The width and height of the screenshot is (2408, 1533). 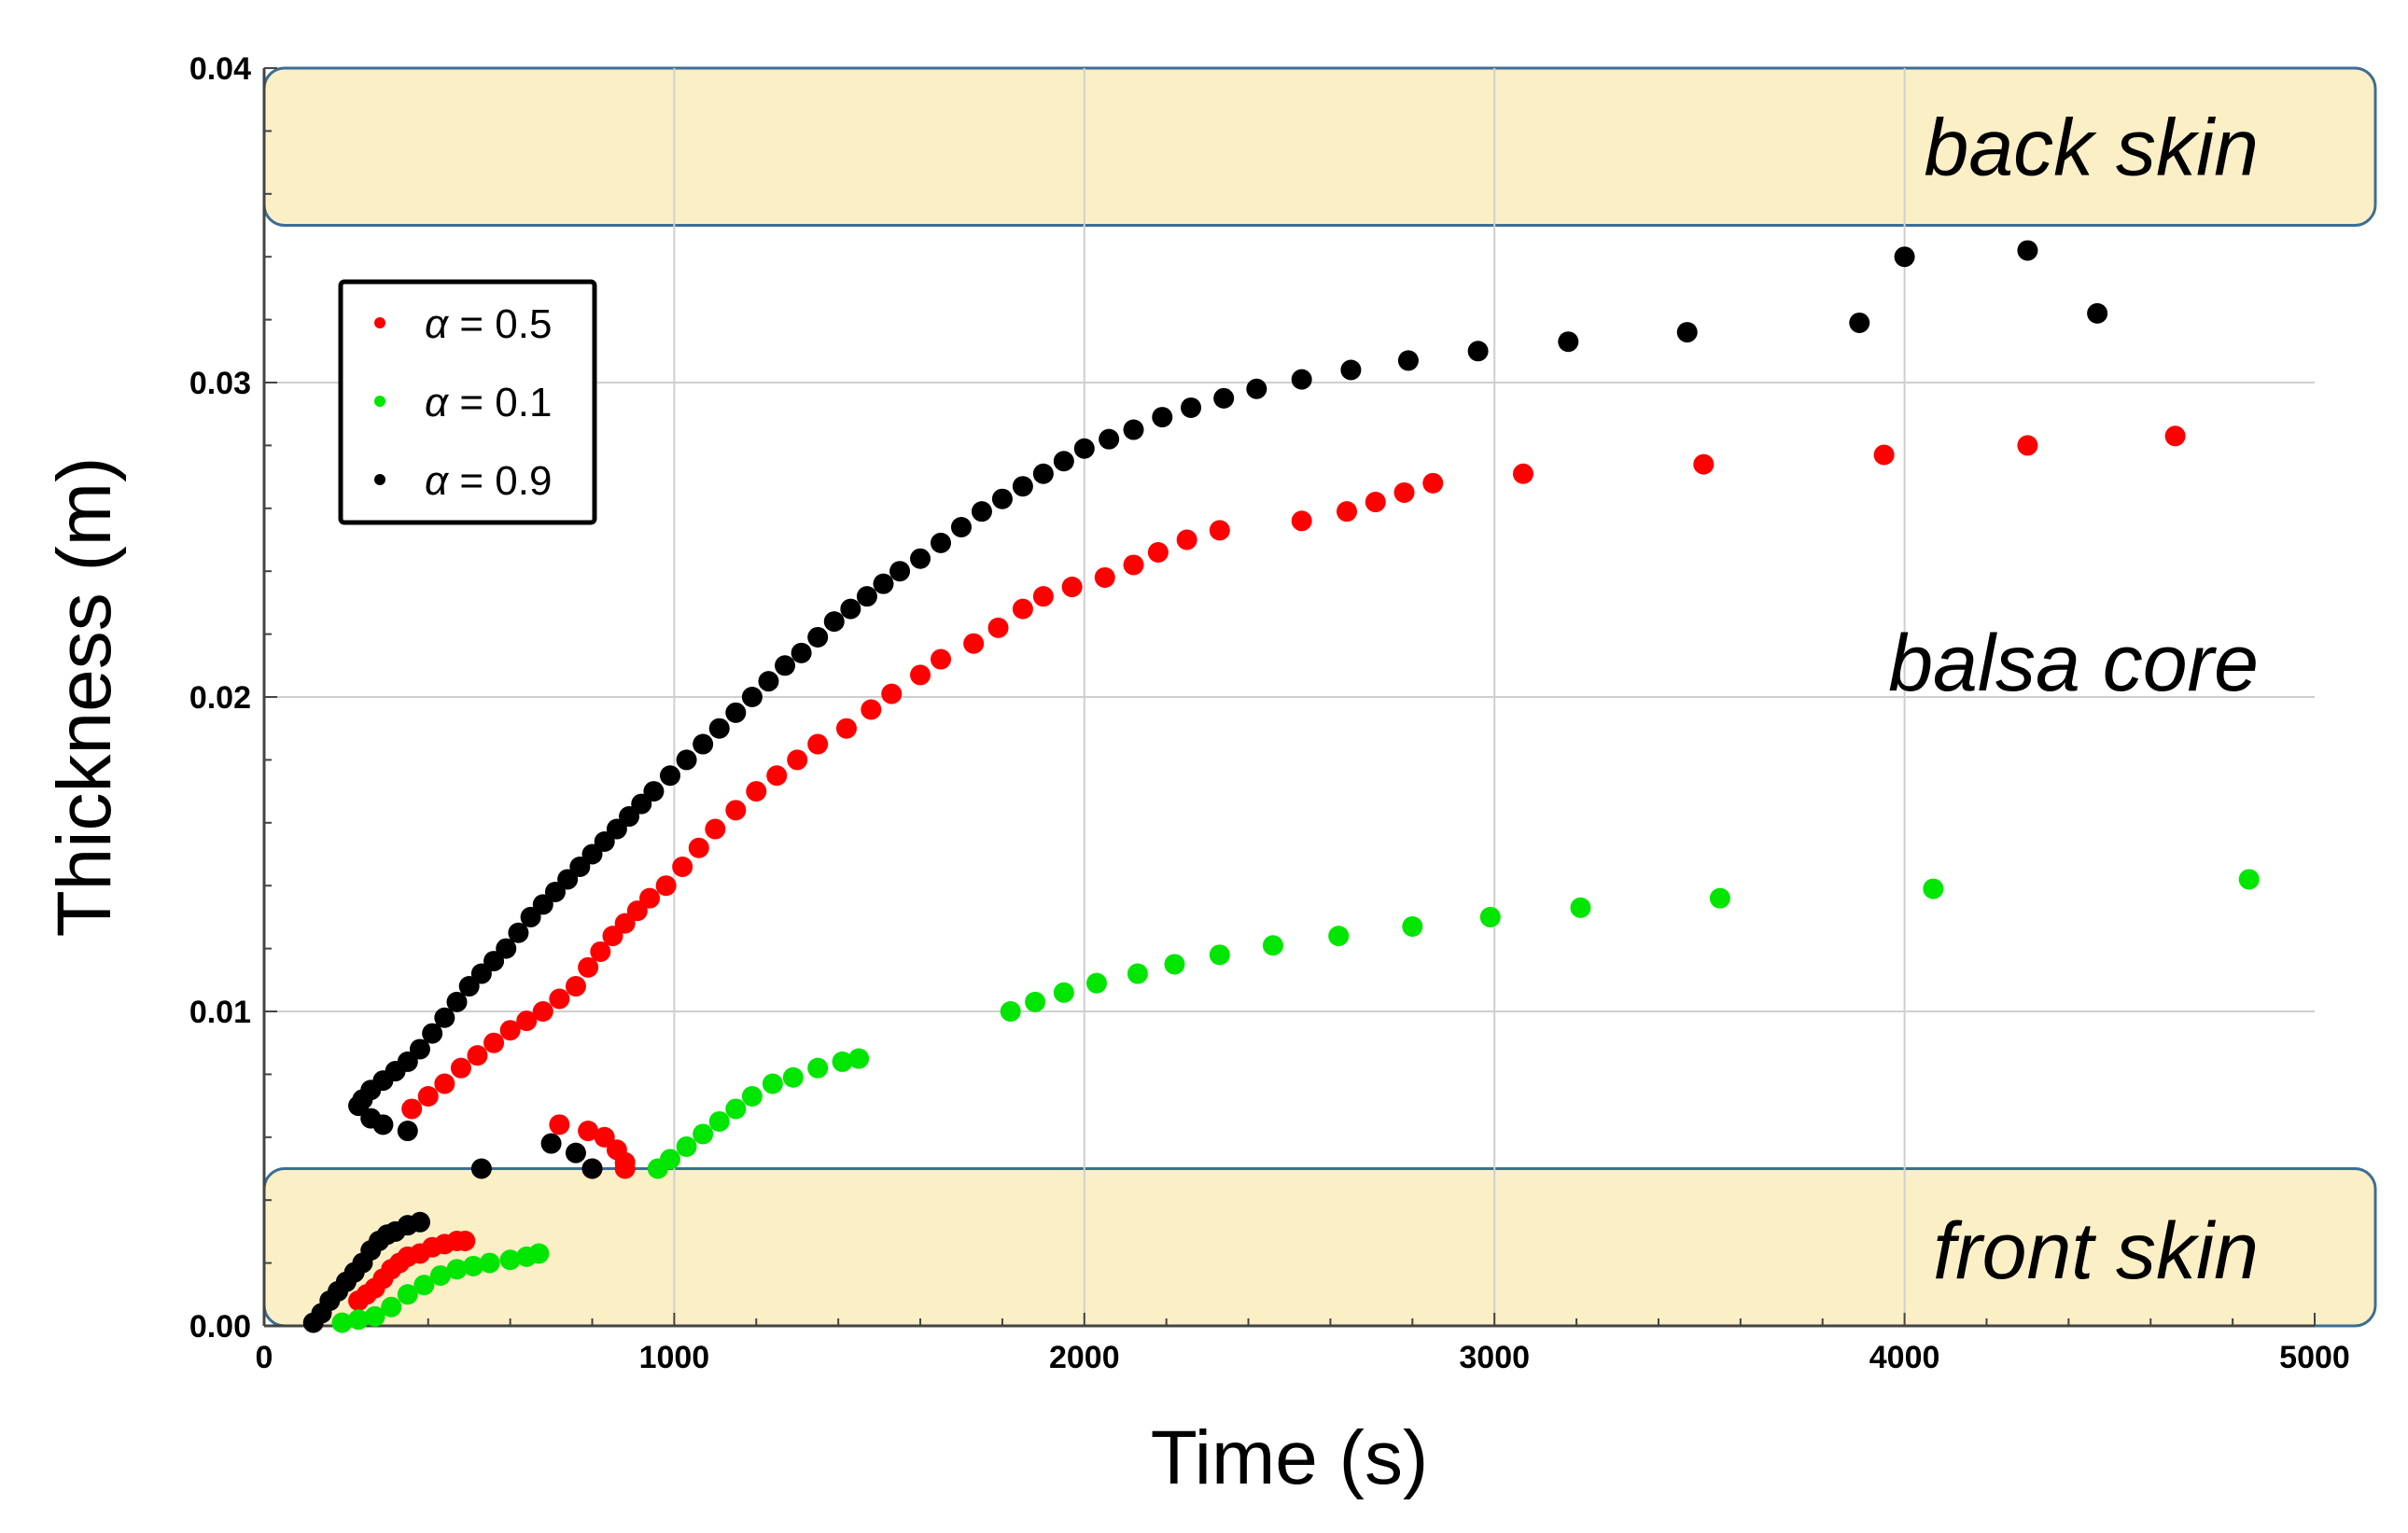 What do you see at coordinates (674, 1358) in the screenshot?
I see `x-tick-label-1: 1000` at bounding box center [674, 1358].